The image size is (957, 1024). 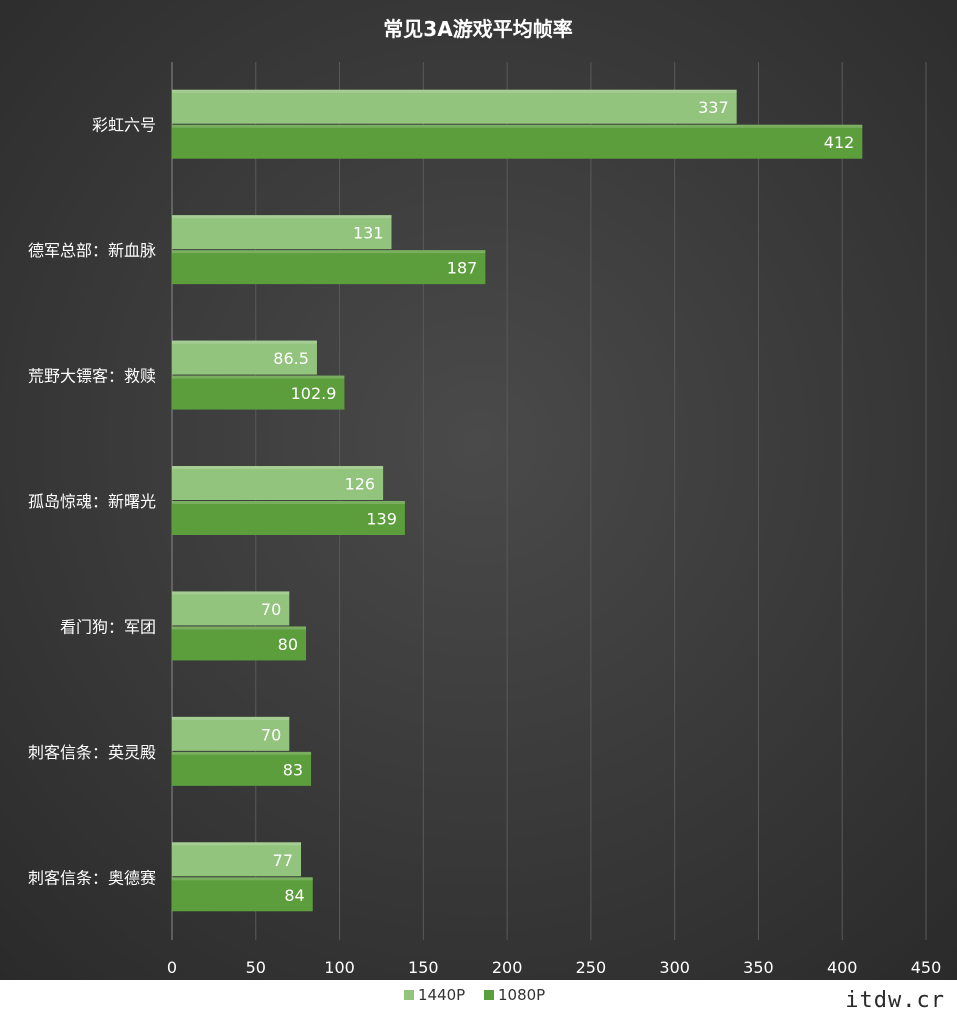 I want to click on x-tick-label: 0, so click(x=172, y=967).